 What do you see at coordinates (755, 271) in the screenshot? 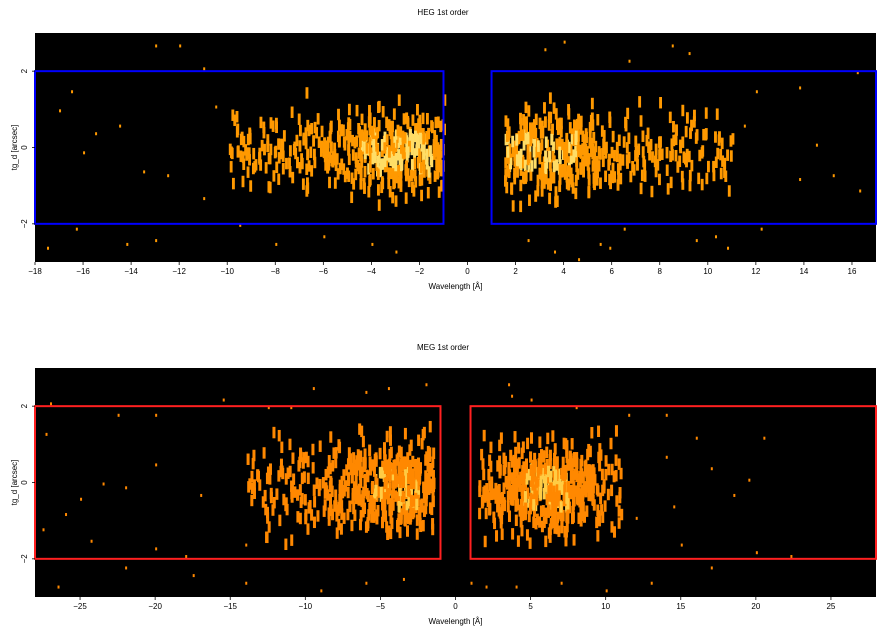
I see `heg-x-tick-label: 12` at bounding box center [755, 271].